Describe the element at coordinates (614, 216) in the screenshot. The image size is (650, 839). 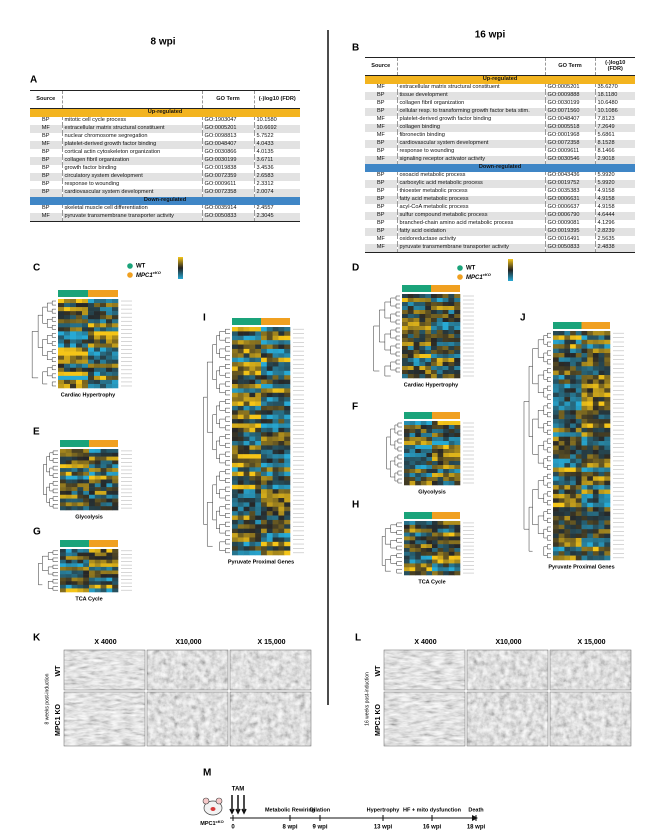
I see `fdr-cell: 4.6444` at that location.